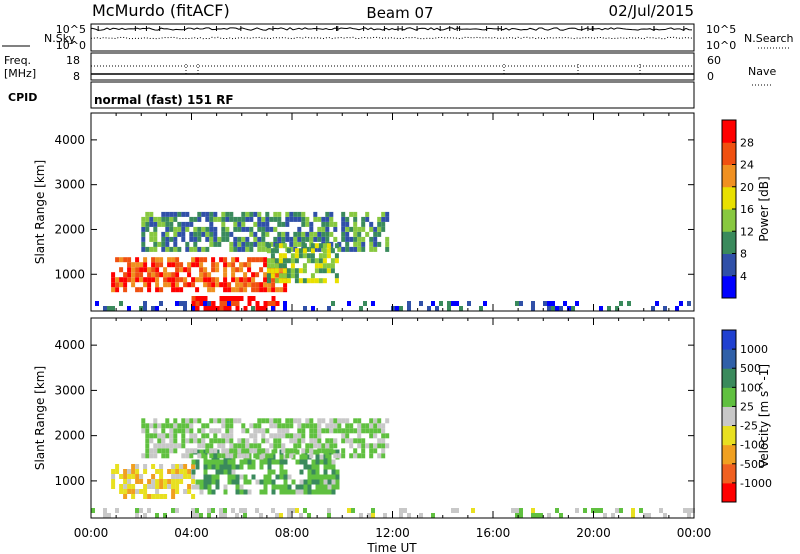 The height and width of the screenshot is (554, 800). What do you see at coordinates (747, 209) in the screenshot?
I see `colorbar-tick-label: 16` at bounding box center [747, 209].